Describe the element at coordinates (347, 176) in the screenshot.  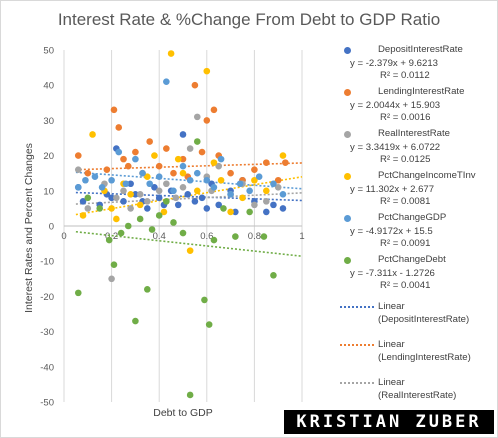
I see `legend-marker-income` at that location.